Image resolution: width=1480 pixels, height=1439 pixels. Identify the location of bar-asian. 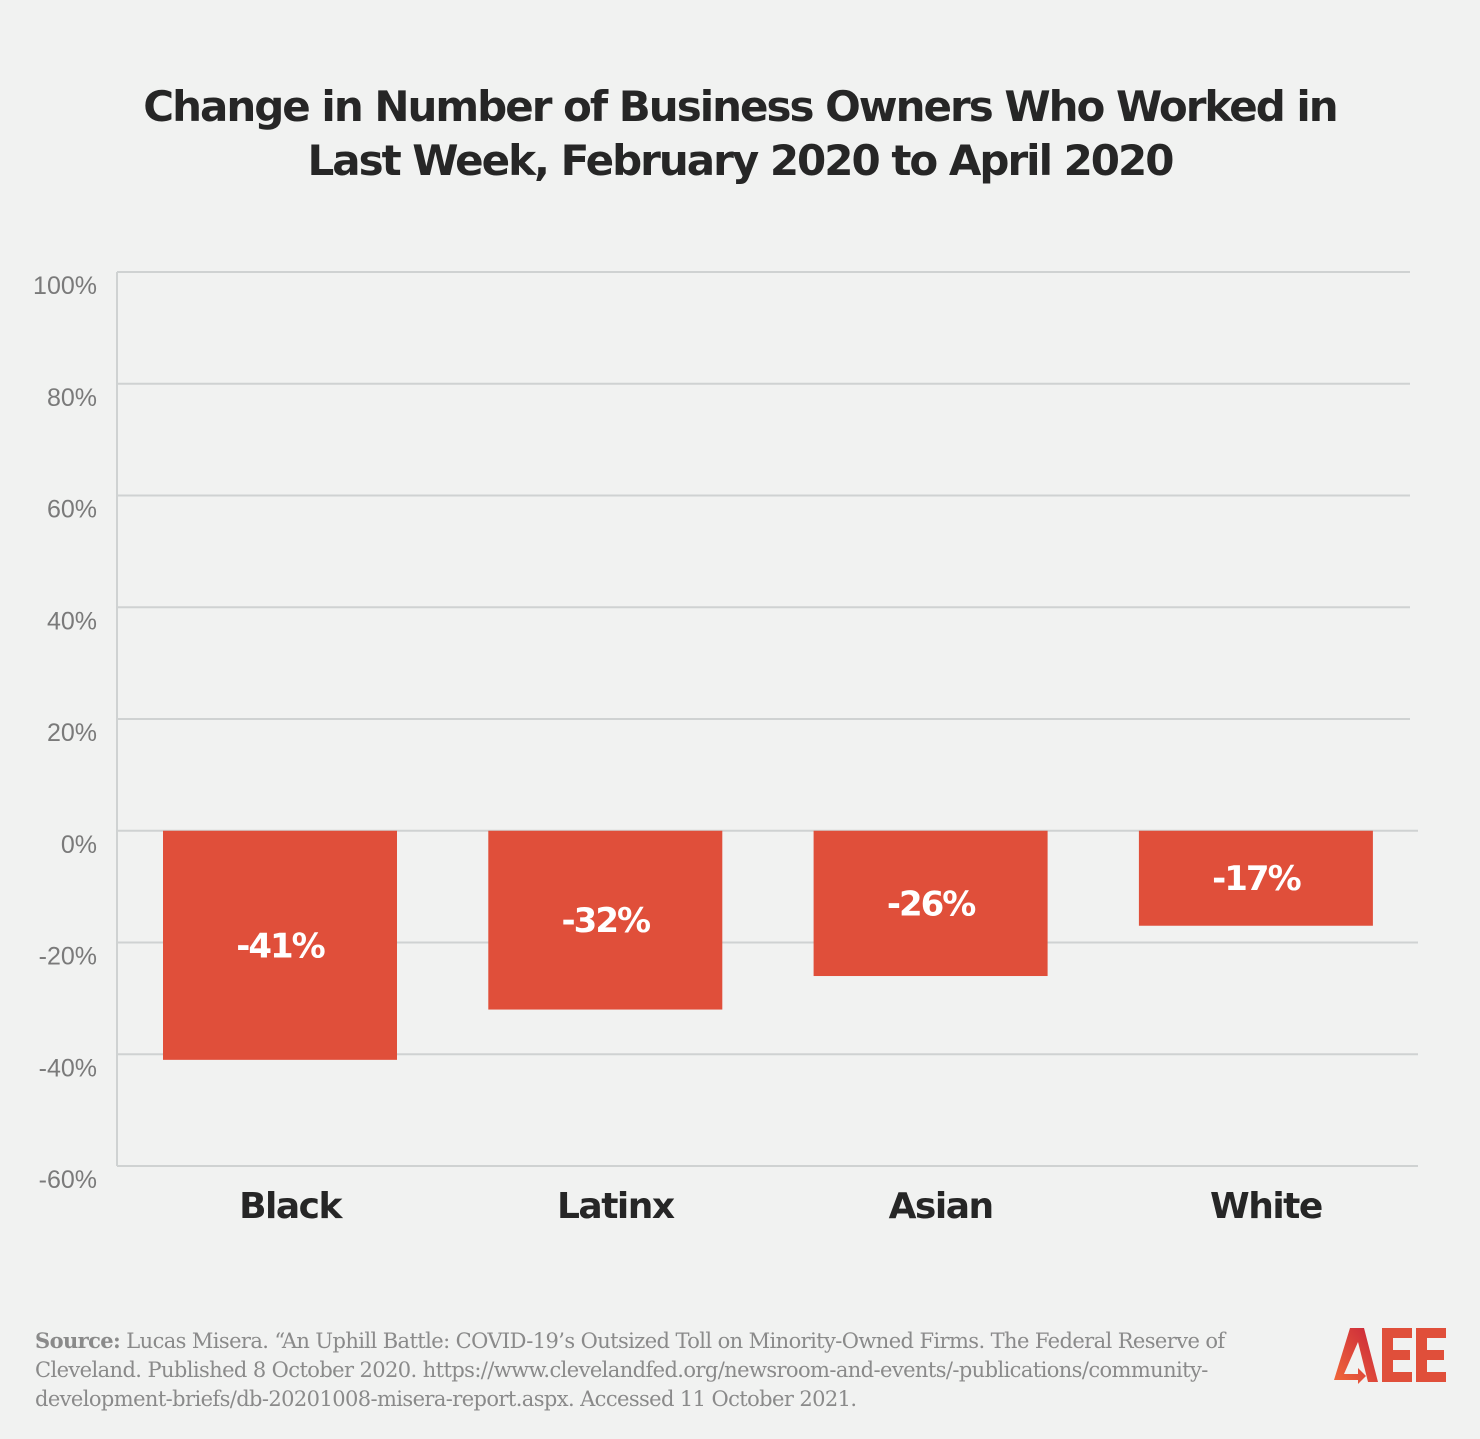
(930, 903).